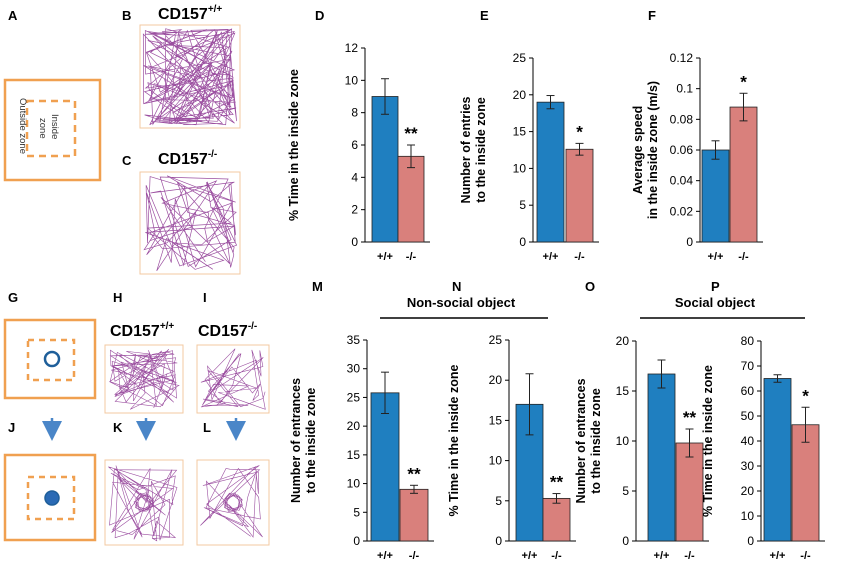 The image size is (843, 565). What do you see at coordinates (743, 81) in the screenshot?
I see `significance-marker: *` at bounding box center [743, 81].